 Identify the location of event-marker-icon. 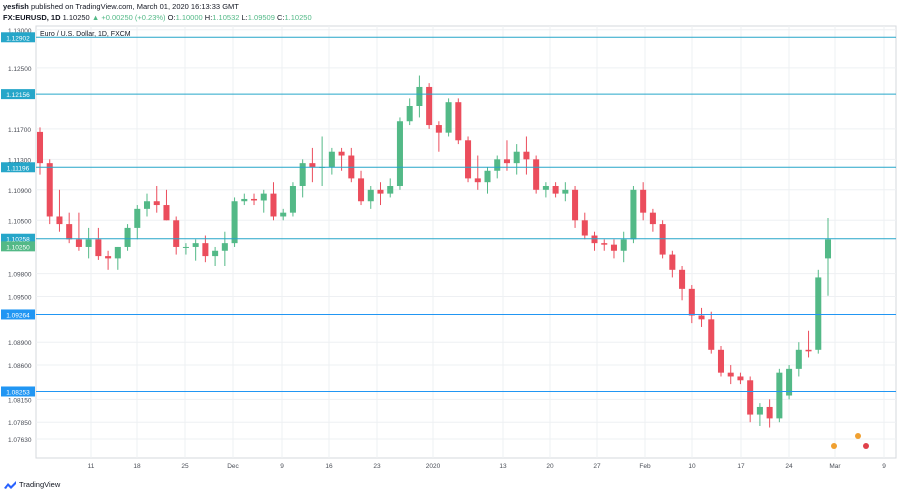
(858, 436).